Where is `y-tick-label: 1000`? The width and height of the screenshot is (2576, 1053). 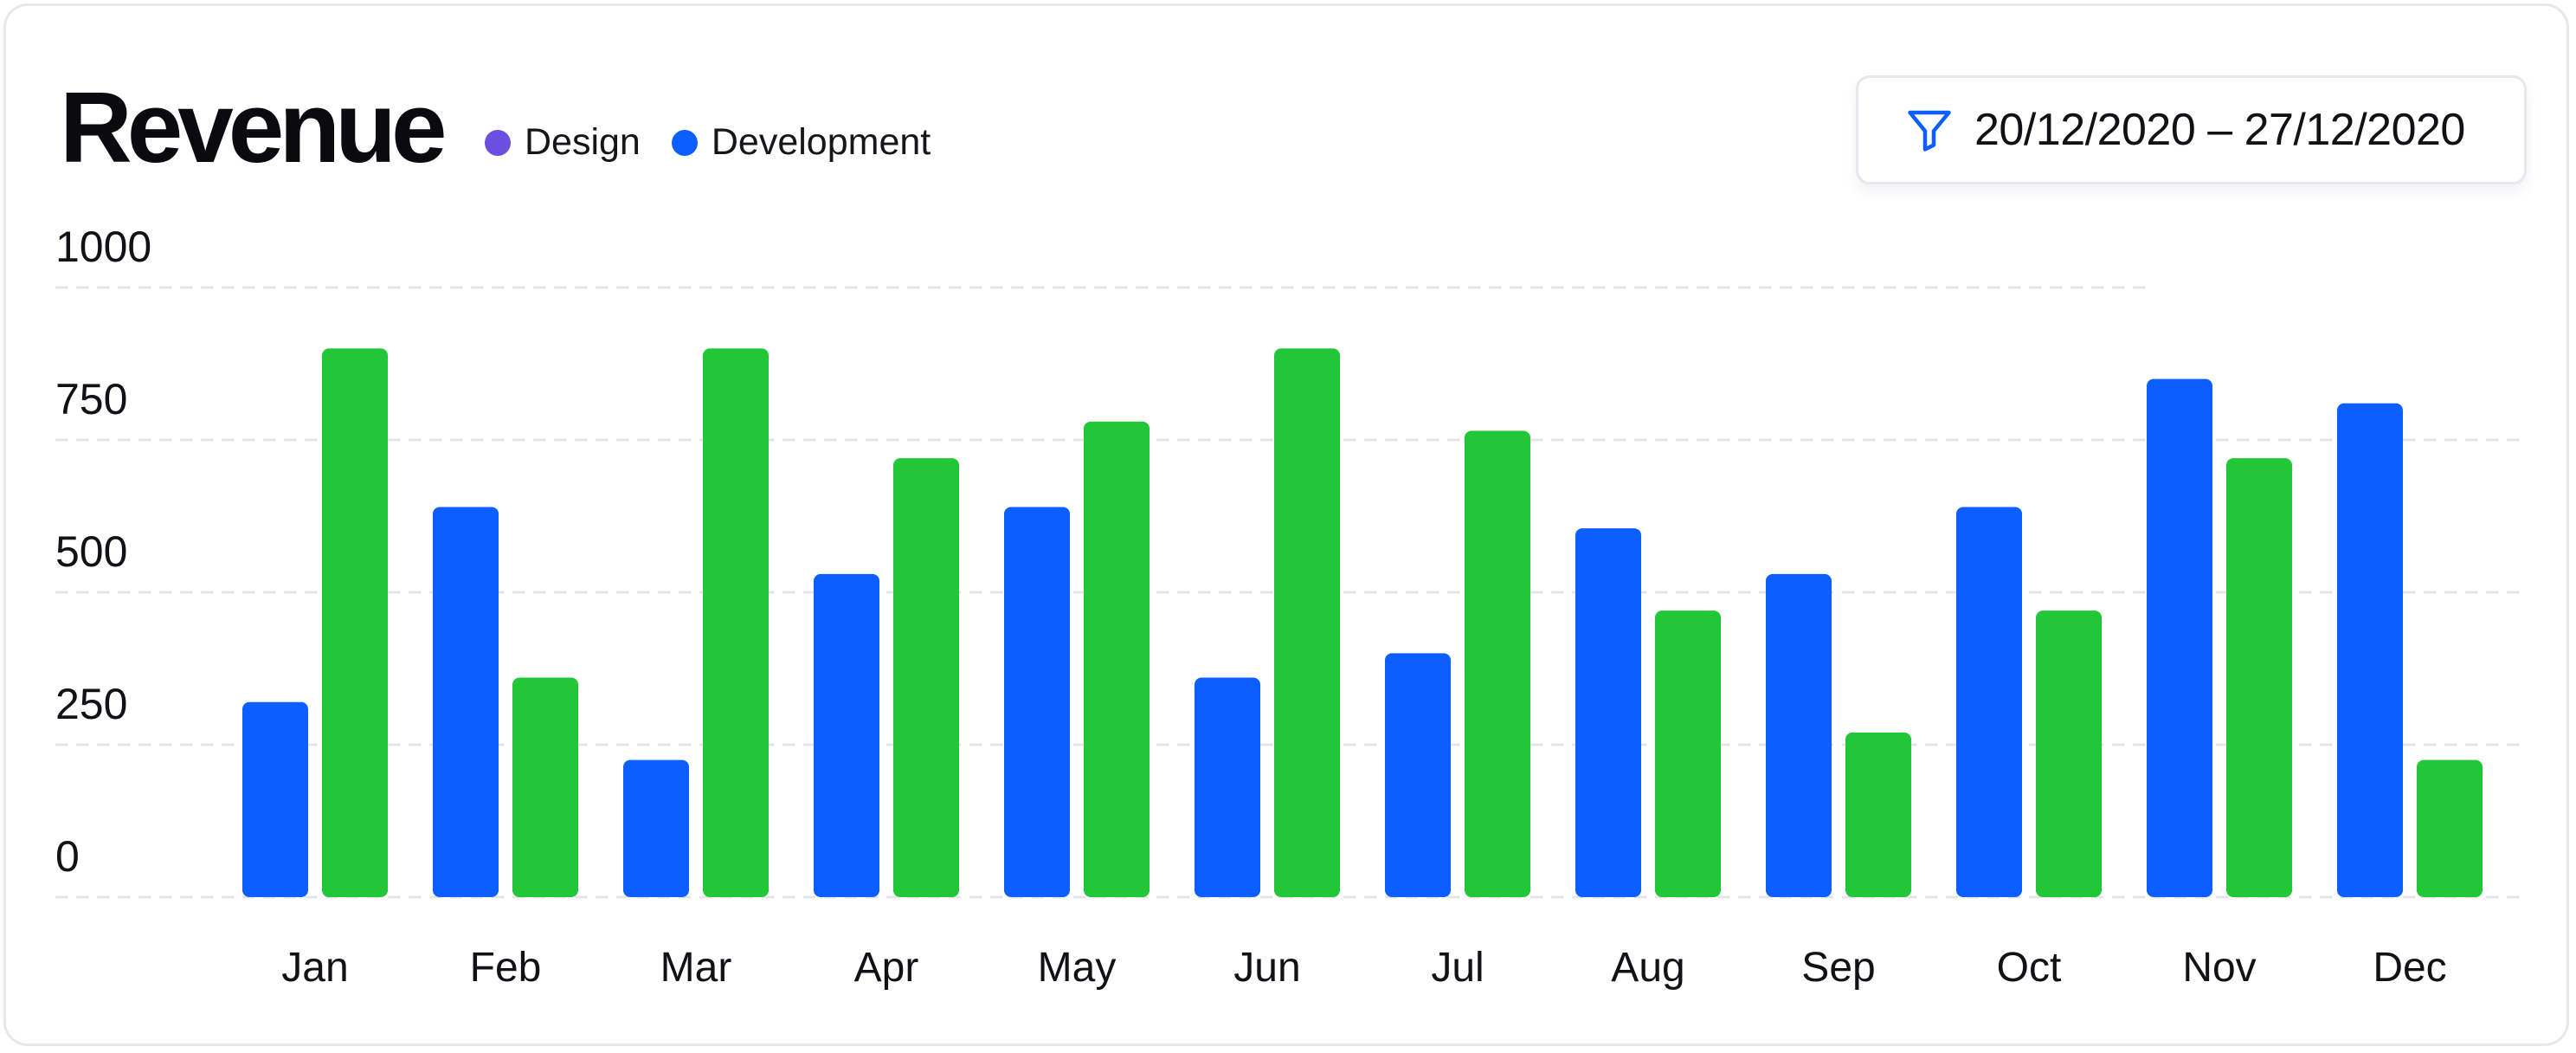 y-tick-label: 1000 is located at coordinates (103, 247).